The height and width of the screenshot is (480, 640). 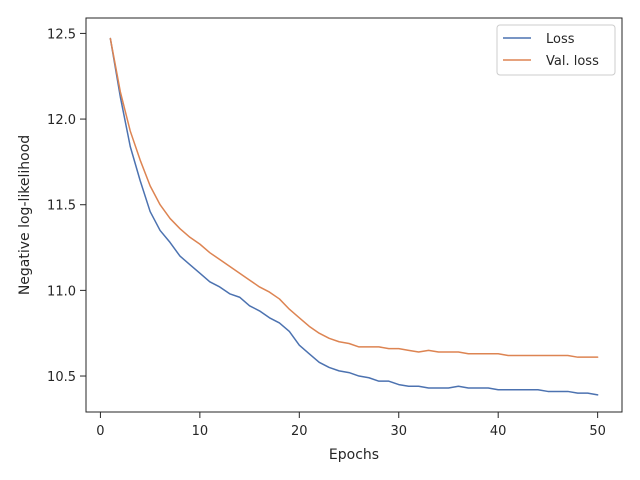 I want to click on x-tick-label: 40, so click(x=498, y=431).